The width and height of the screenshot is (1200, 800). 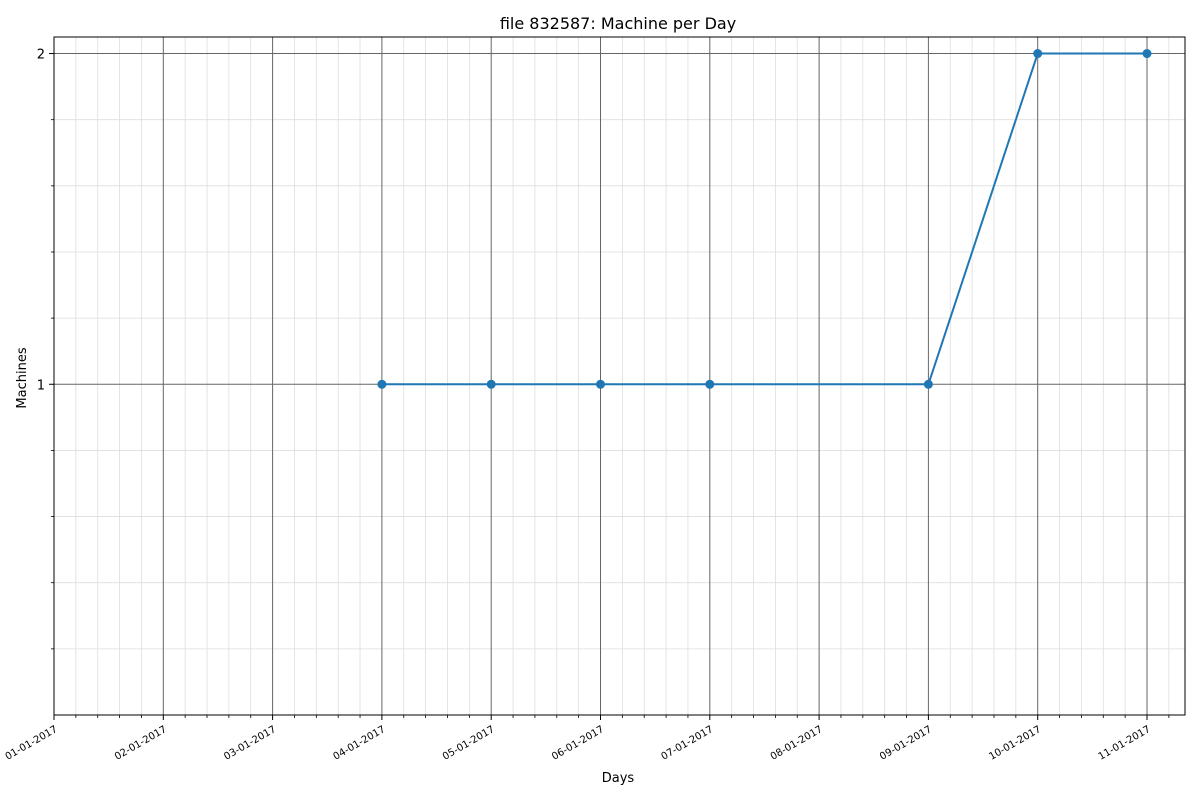 I want to click on x-axis-label: Days, so click(x=618, y=778).